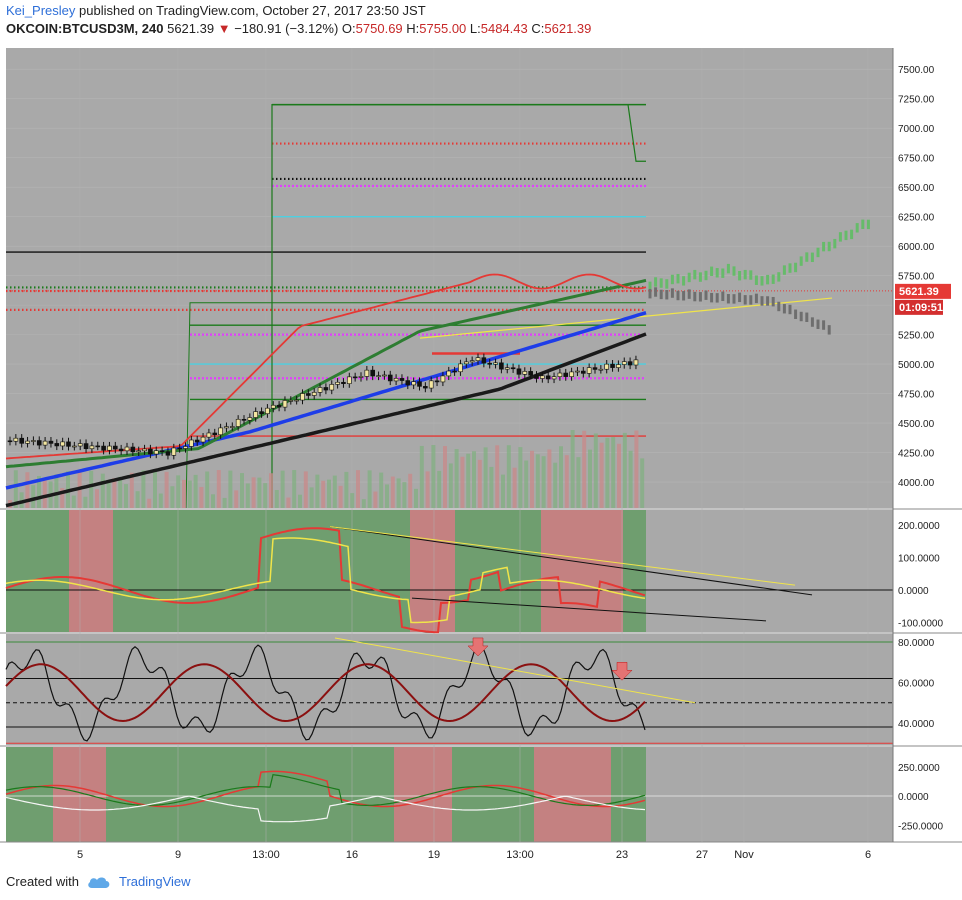 This screenshot has height=900, width=962. What do you see at coordinates (413, 28) in the screenshot?
I see `high-label: H:` at bounding box center [413, 28].